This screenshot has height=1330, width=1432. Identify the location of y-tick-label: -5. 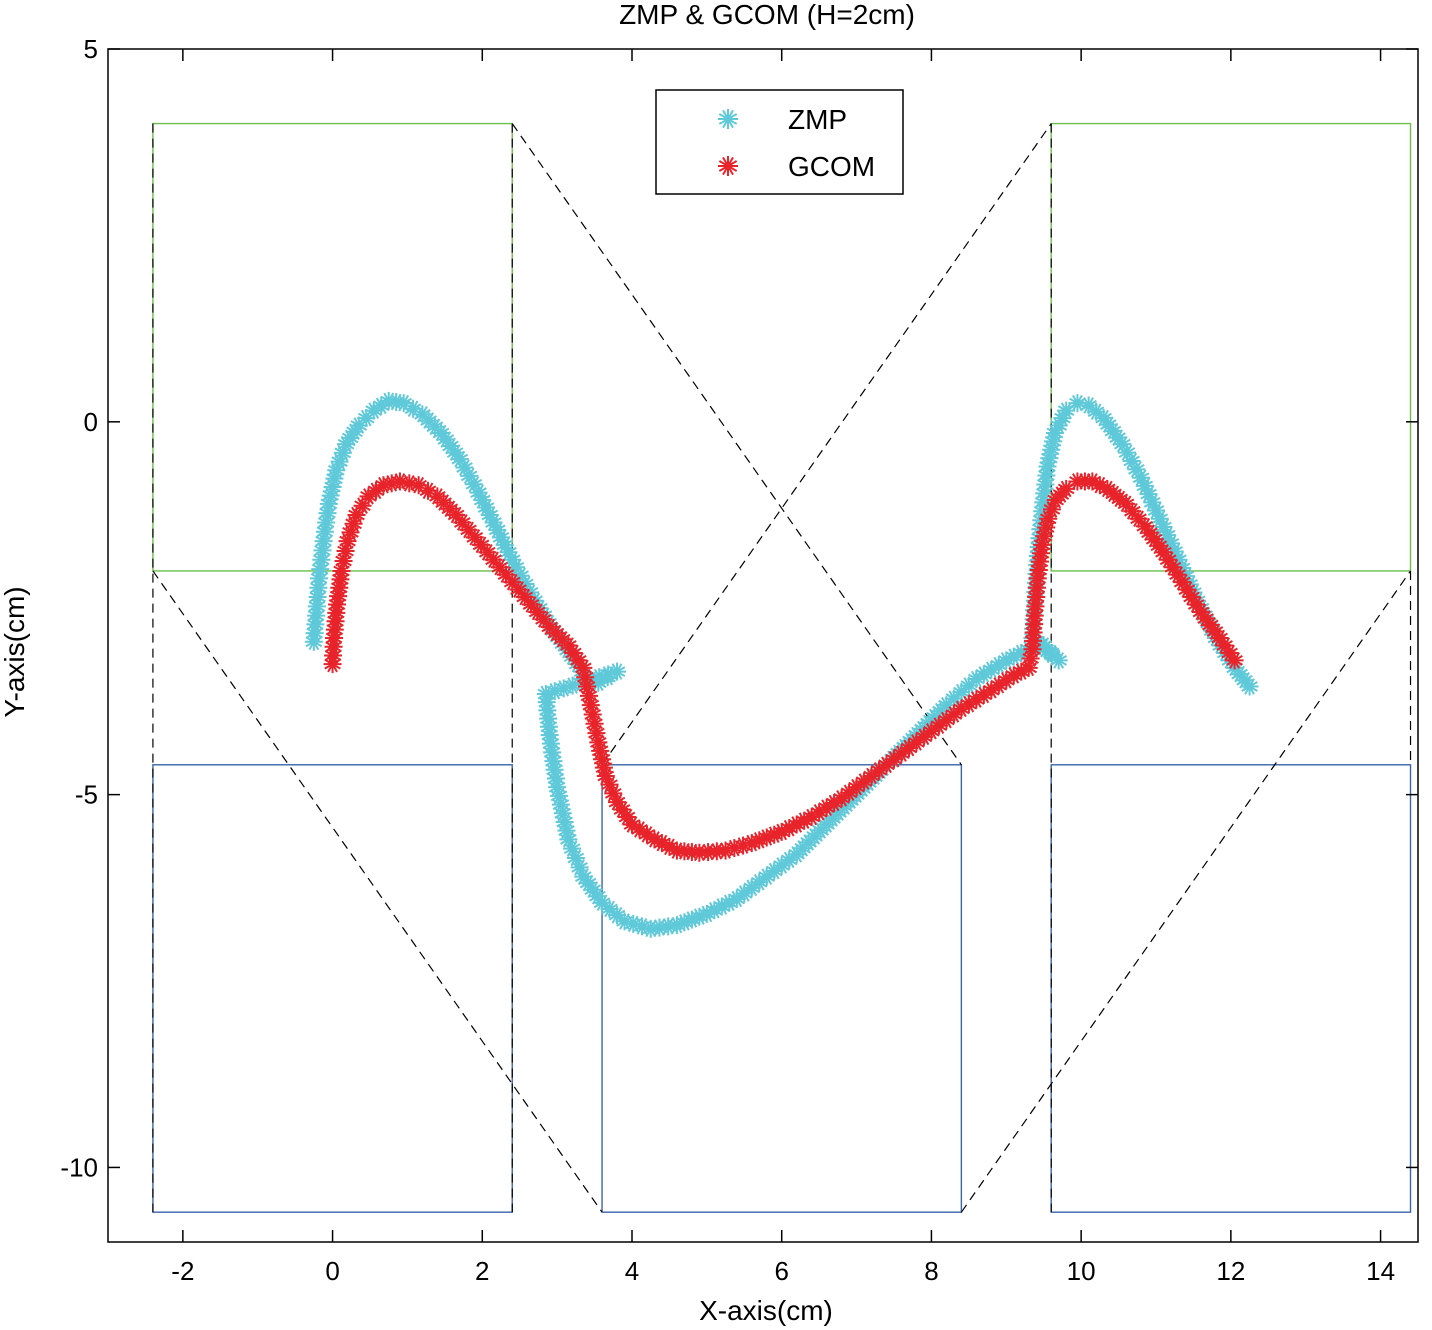
(86, 795).